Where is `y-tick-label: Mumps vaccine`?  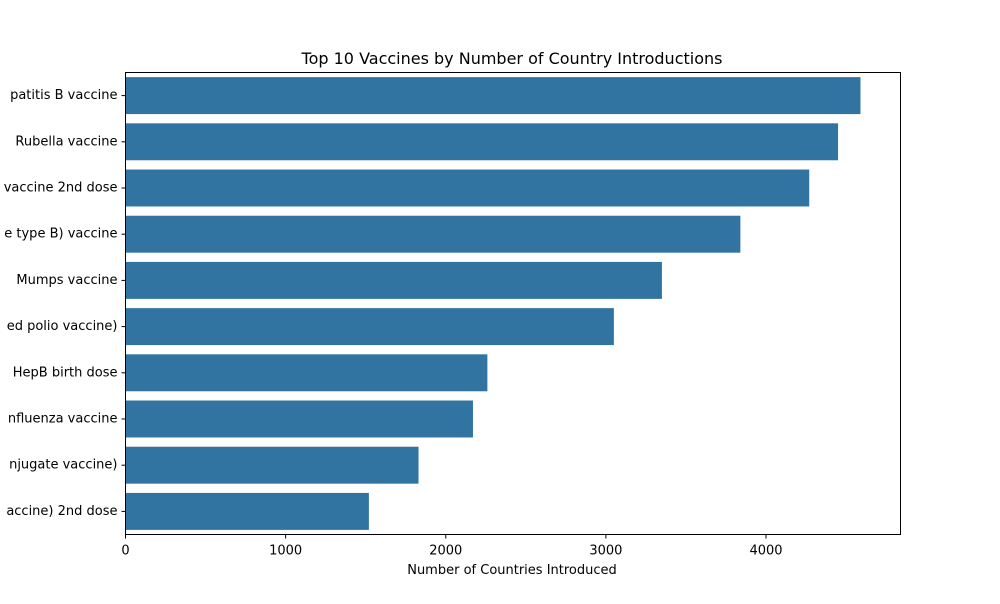
y-tick-label: Mumps vaccine is located at coordinates (66, 280).